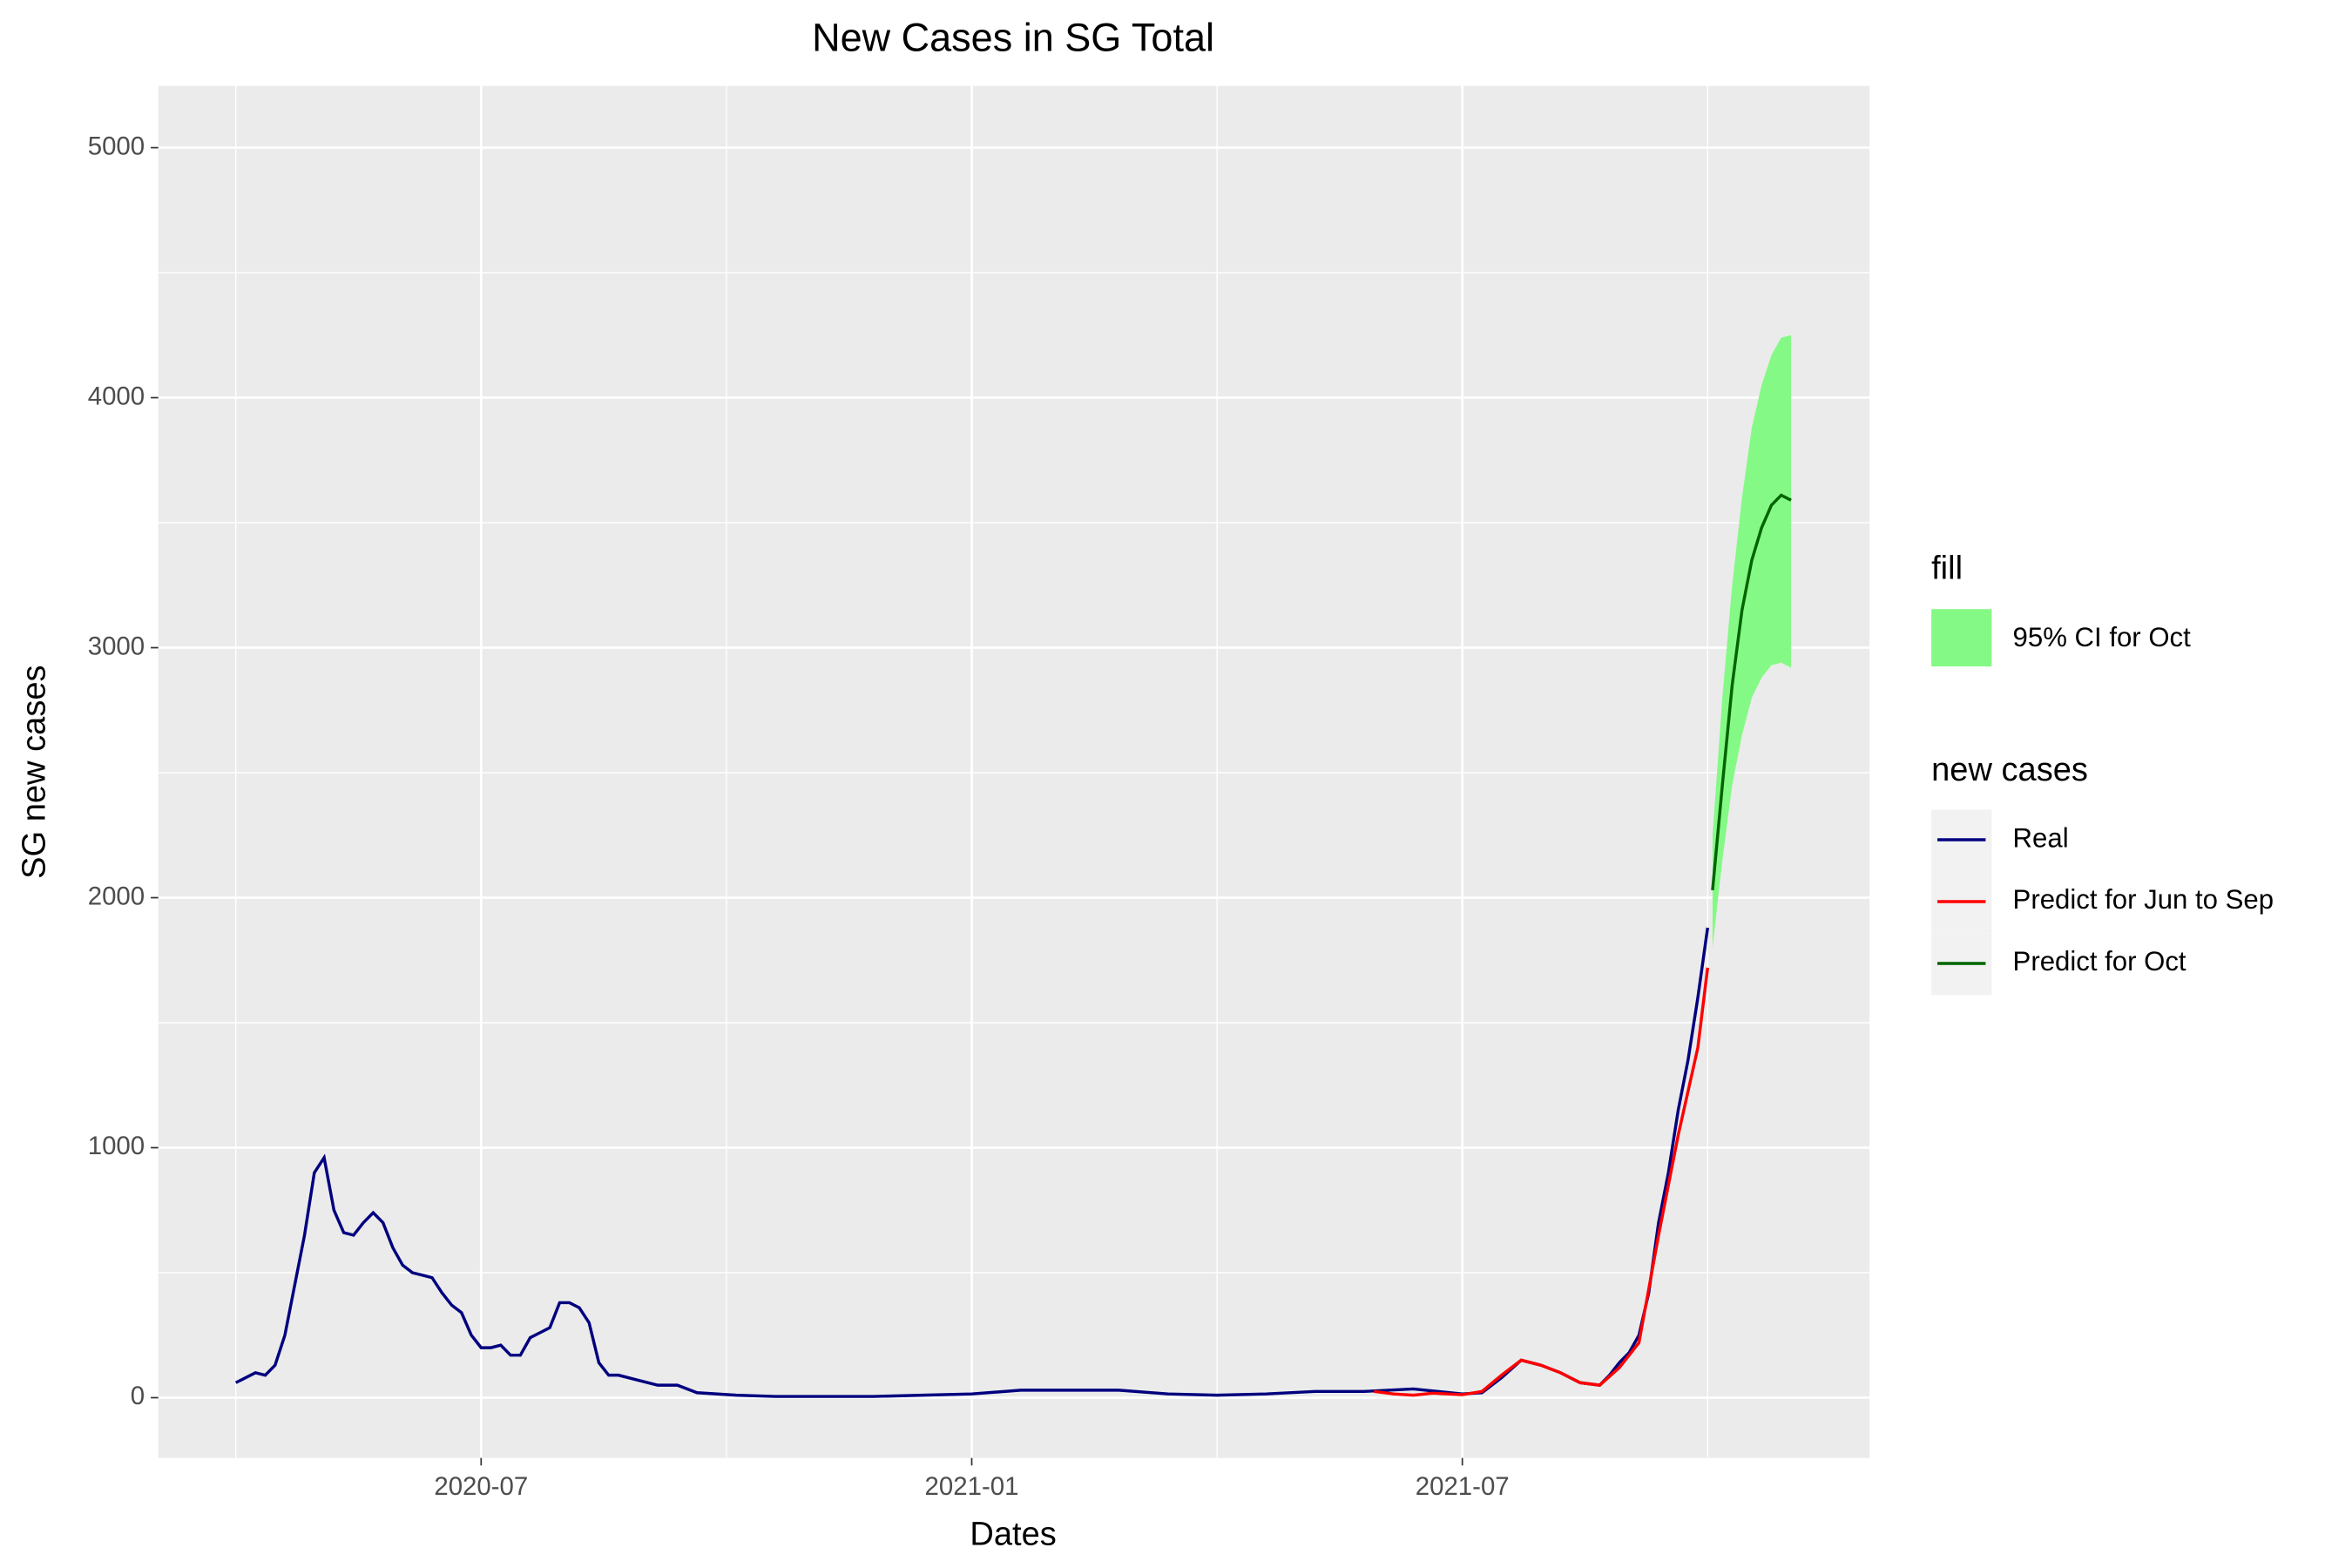  Describe the element at coordinates (1013, 1535) in the screenshot. I see `x-axis-title: Dates` at that location.